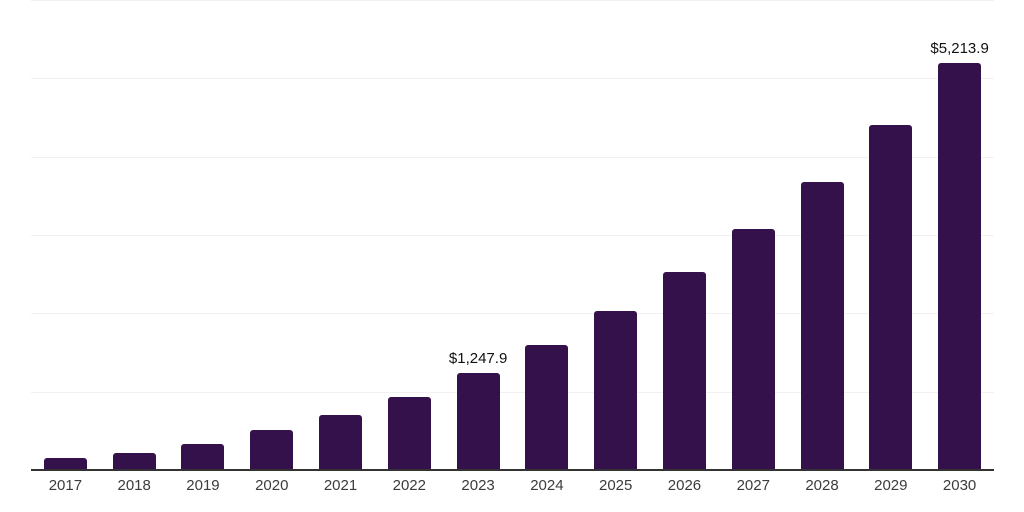 This screenshot has width=1024, height=512. What do you see at coordinates (134, 461) in the screenshot?
I see `bar-2018` at bounding box center [134, 461].